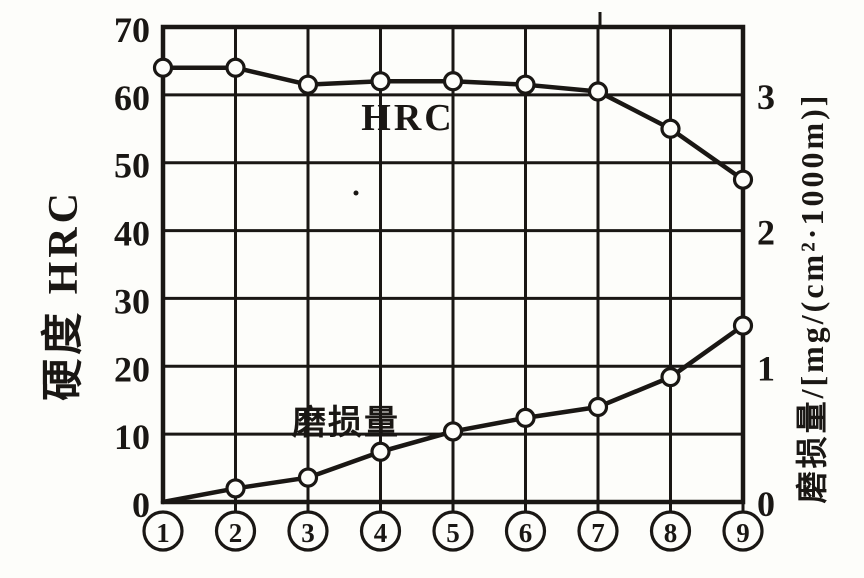  Describe the element at coordinates (132, 166) in the screenshot. I see `left-axis-tick-label: 50` at that location.